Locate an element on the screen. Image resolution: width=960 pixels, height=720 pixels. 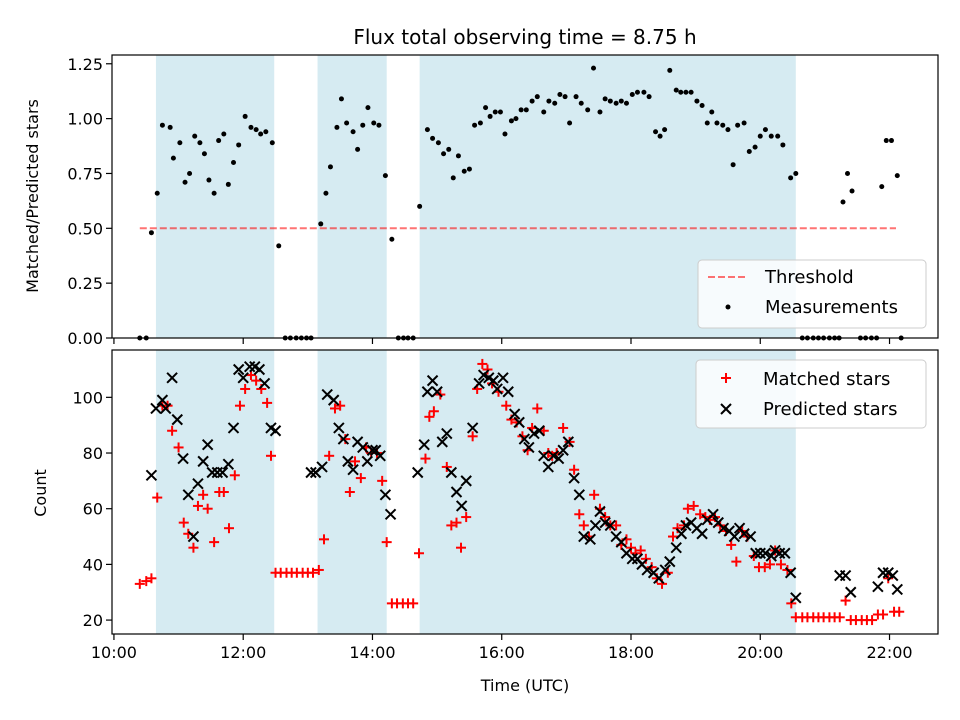
legend-measurements-label: Measurements is located at coordinates (831, 307).